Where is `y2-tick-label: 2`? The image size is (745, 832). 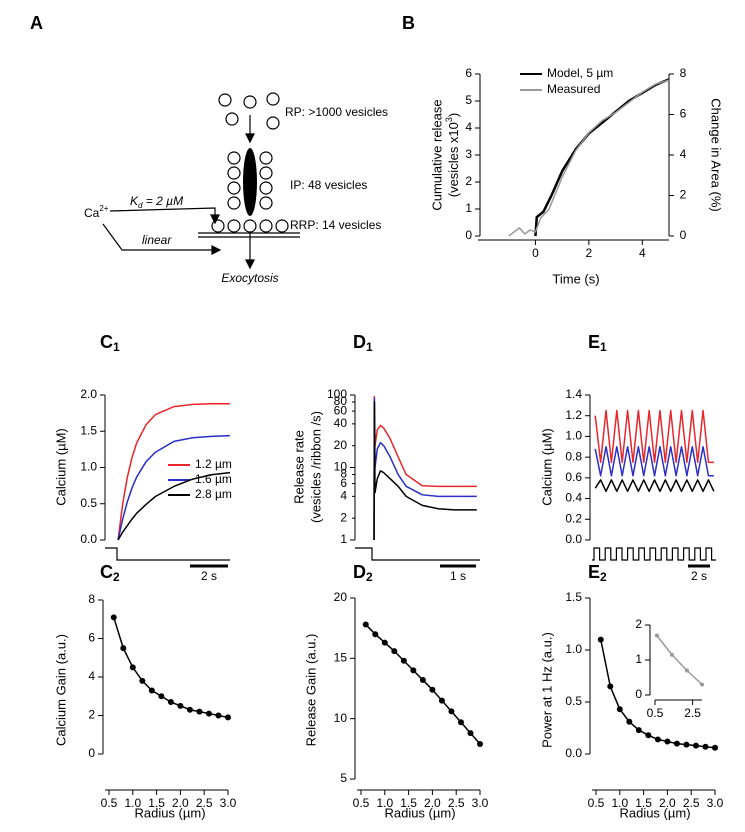
y2-tick-label: 2 is located at coordinates (683, 195).